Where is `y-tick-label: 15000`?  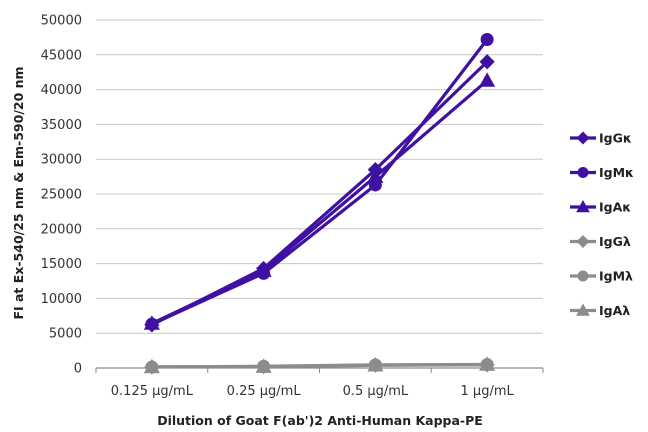 y-tick-label: 15000 is located at coordinates (61, 264).